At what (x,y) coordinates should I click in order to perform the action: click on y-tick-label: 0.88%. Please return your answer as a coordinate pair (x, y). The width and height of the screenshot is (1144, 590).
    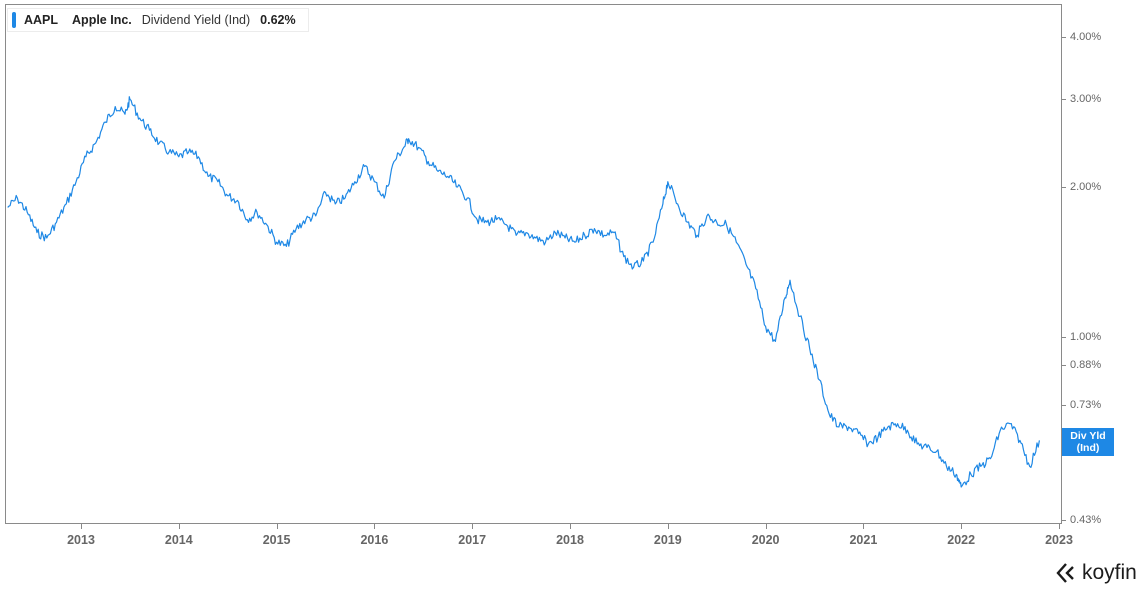
    Looking at the image, I should click on (1086, 364).